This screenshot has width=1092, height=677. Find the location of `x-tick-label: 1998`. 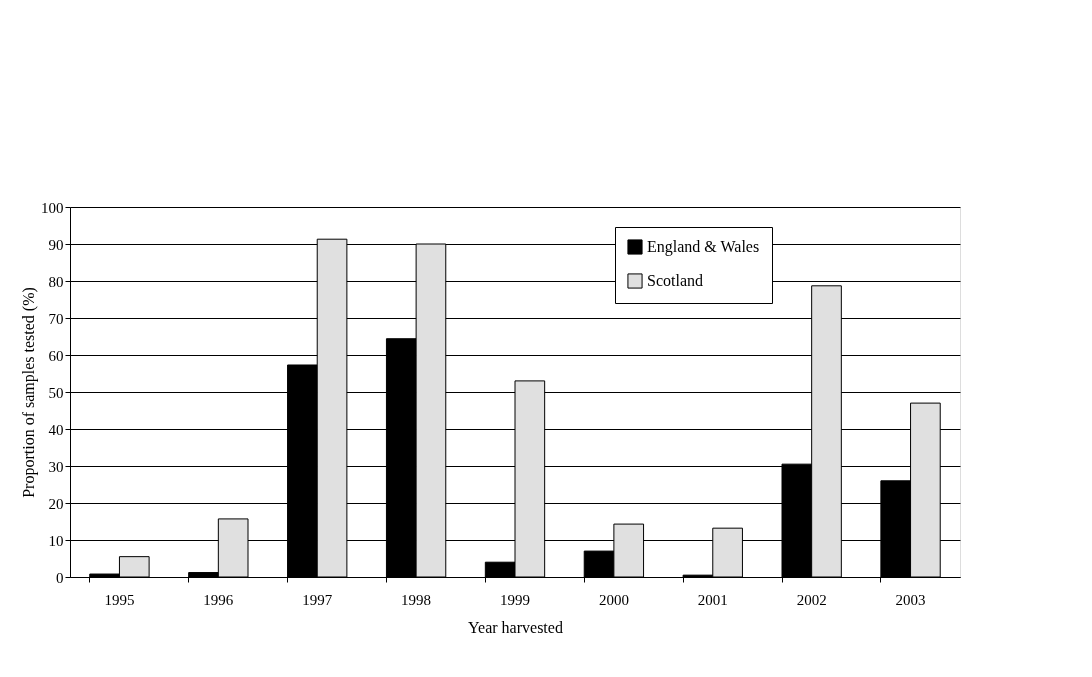

x-tick-label: 1998 is located at coordinates (416, 599).